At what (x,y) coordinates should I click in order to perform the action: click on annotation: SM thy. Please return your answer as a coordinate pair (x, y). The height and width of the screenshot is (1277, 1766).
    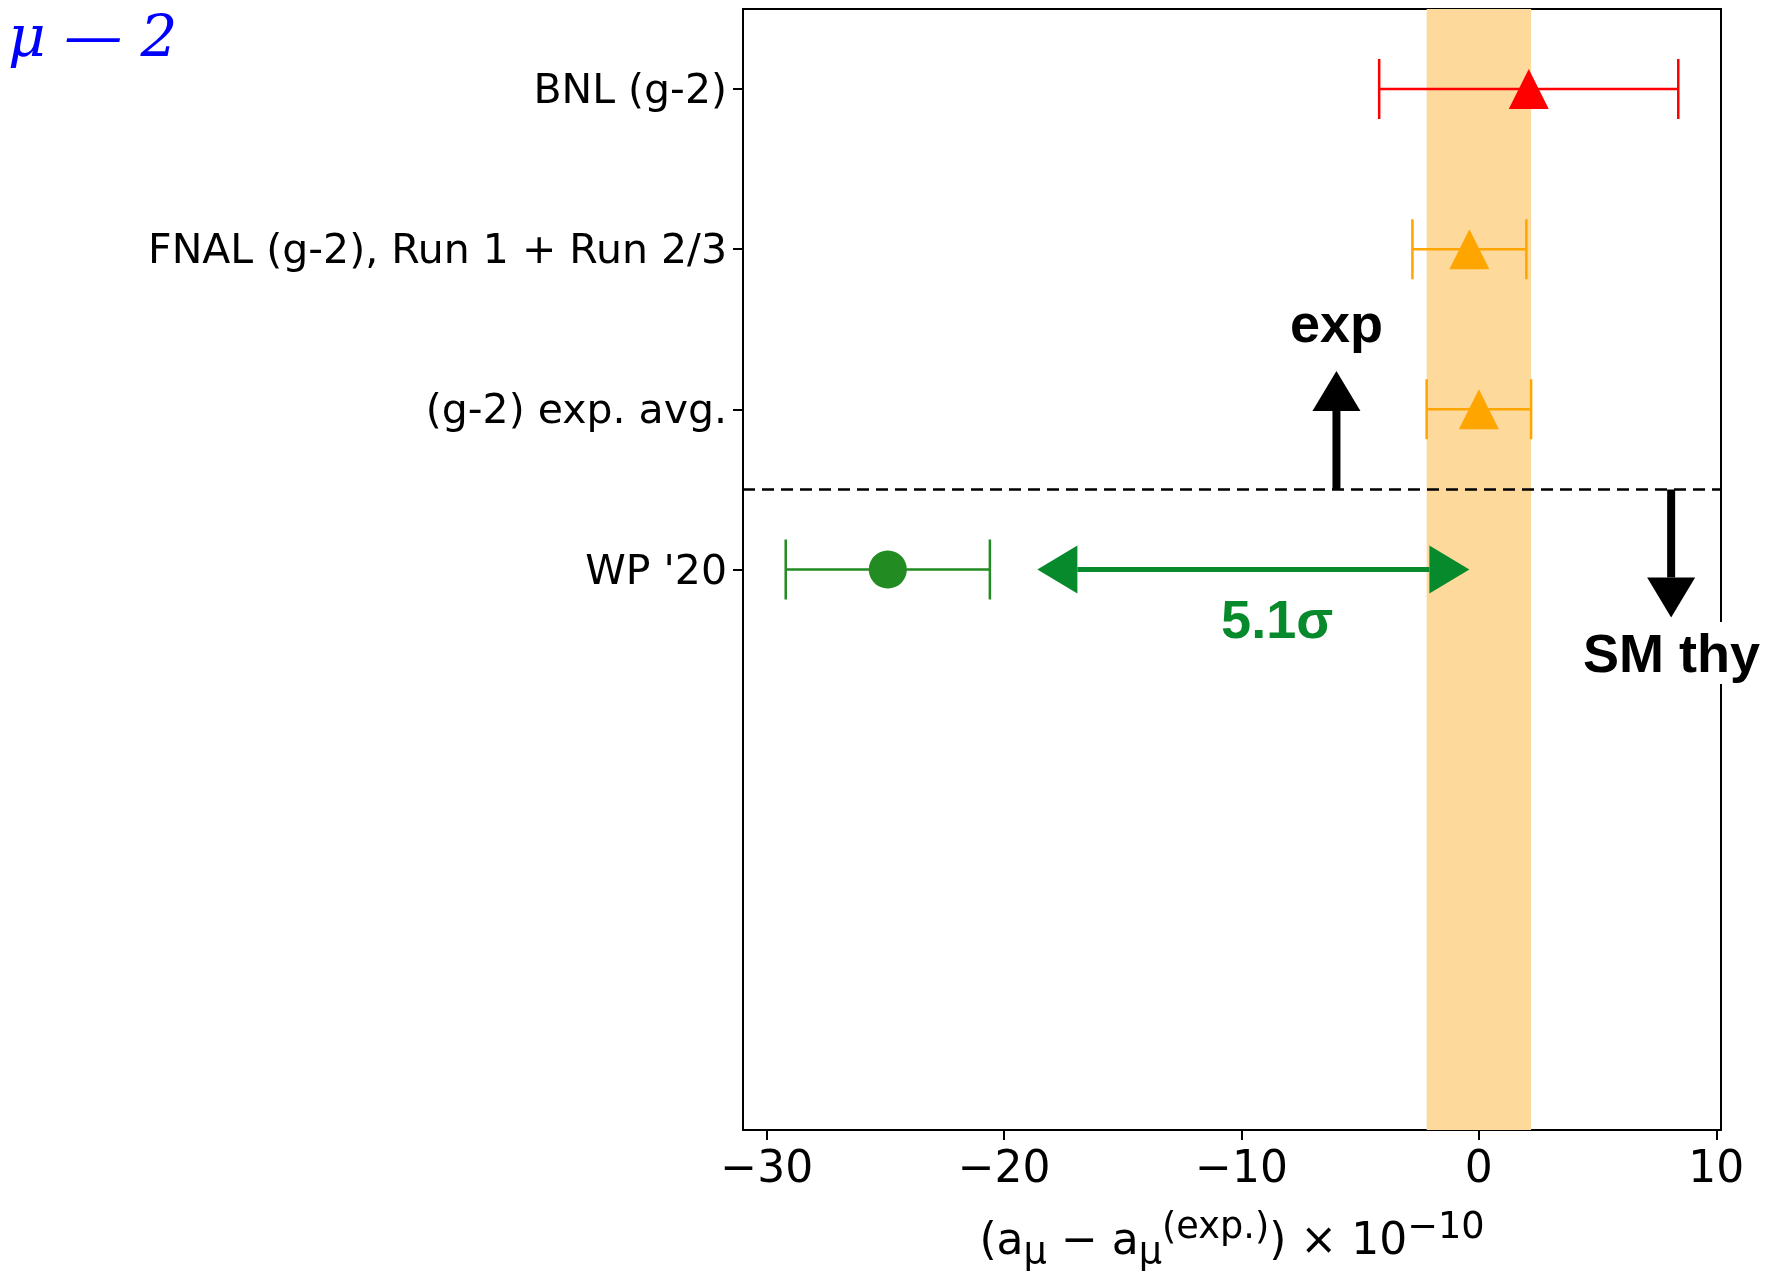
    Looking at the image, I should click on (1671, 652).